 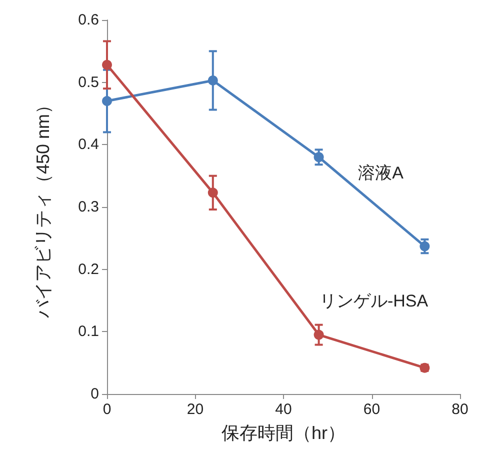 What do you see at coordinates (381, 173) in the screenshot?
I see `series-label: 溶液A` at bounding box center [381, 173].